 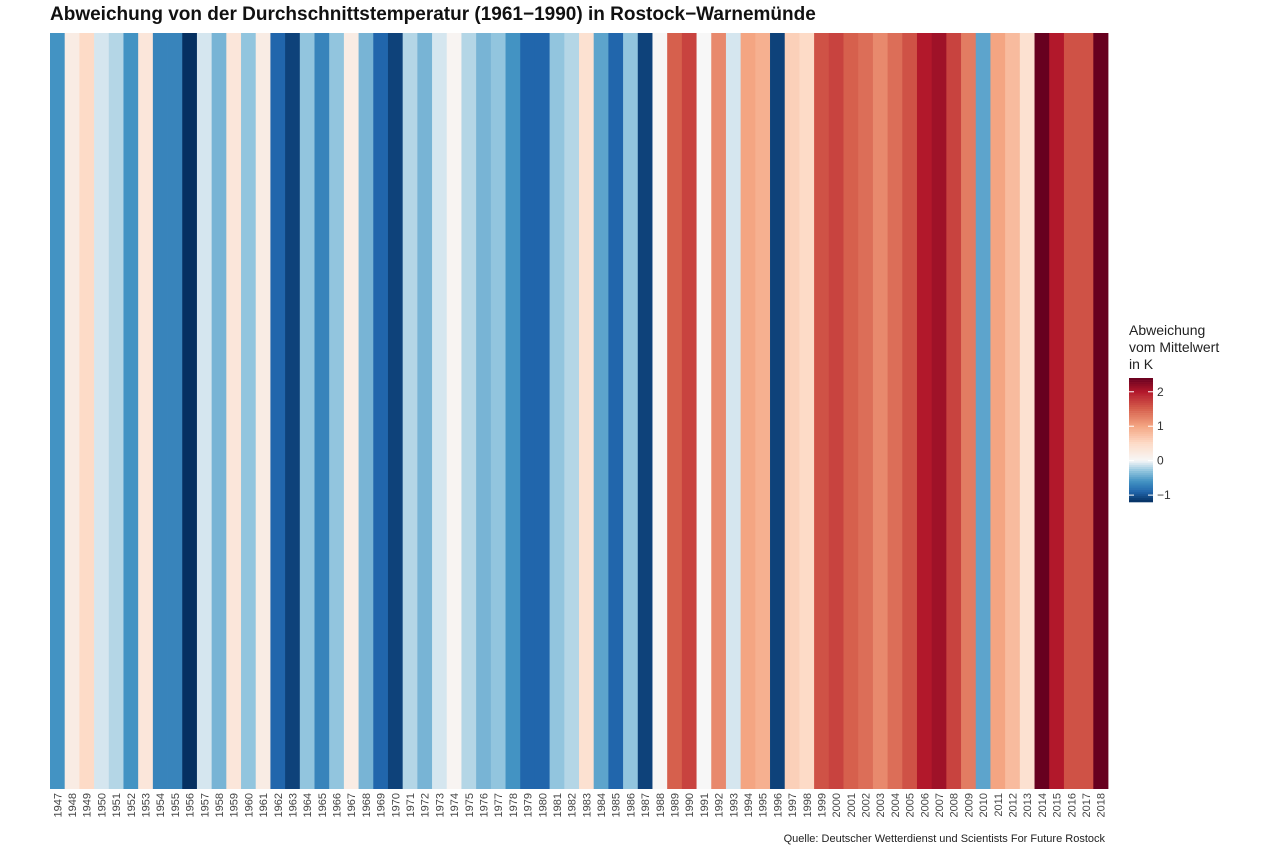 I want to click on stripe-1974, so click(x=454, y=411).